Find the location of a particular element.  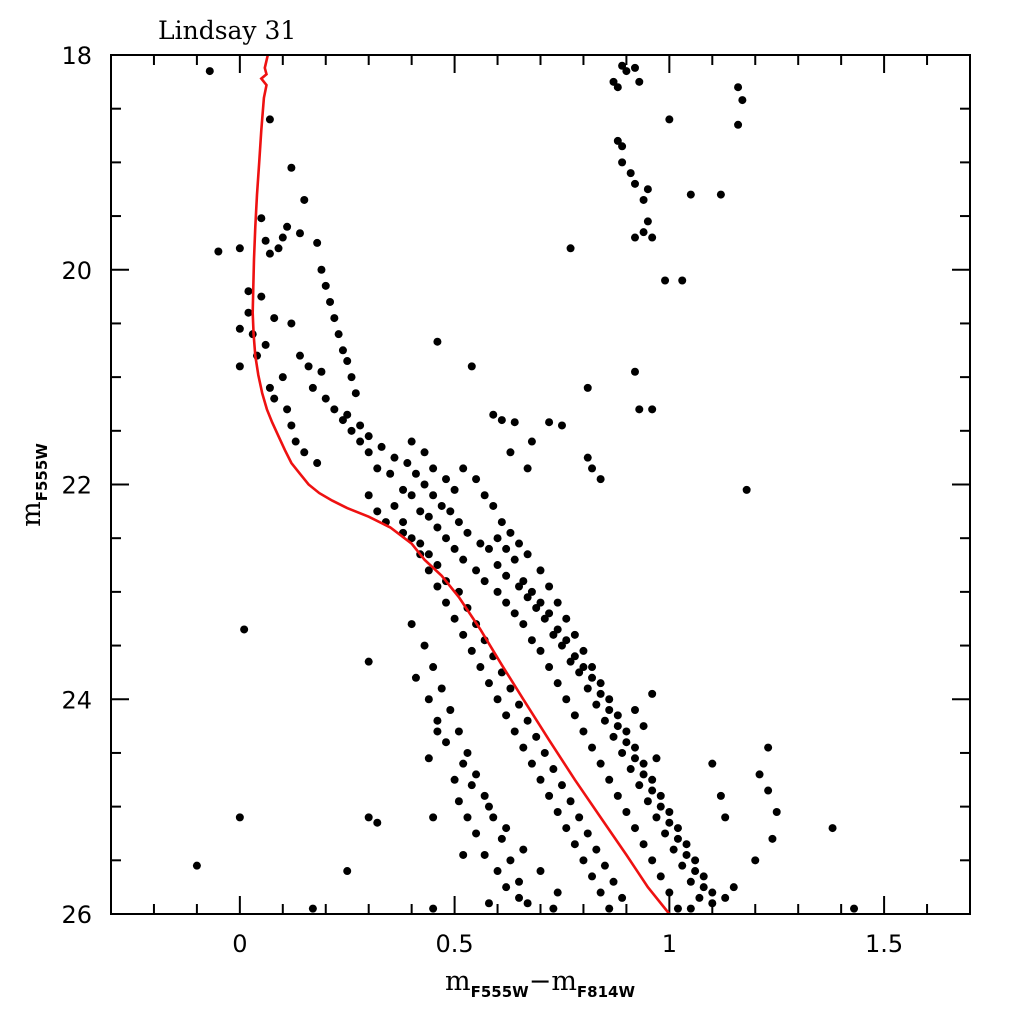

svg-text: mF555W is located at coordinates (33, 485).